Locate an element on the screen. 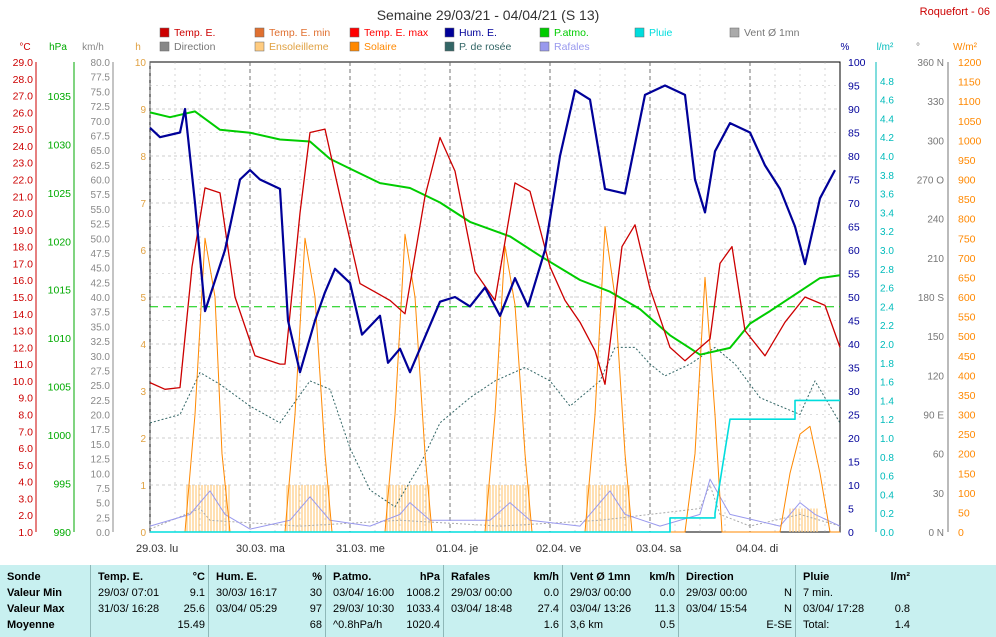 The height and width of the screenshot is (637, 996). summary-value: 97 is located at coordinates (315, 609).